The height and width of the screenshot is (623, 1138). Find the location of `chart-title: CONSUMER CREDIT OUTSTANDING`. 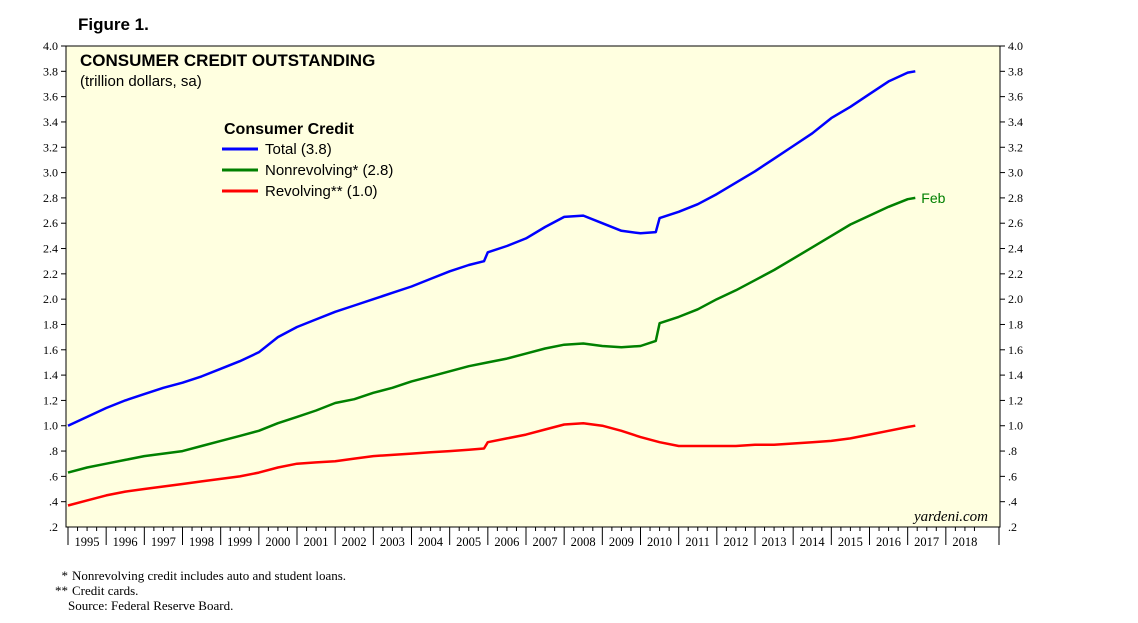

chart-title: CONSUMER CREDIT OUTSTANDING is located at coordinates (227, 60).